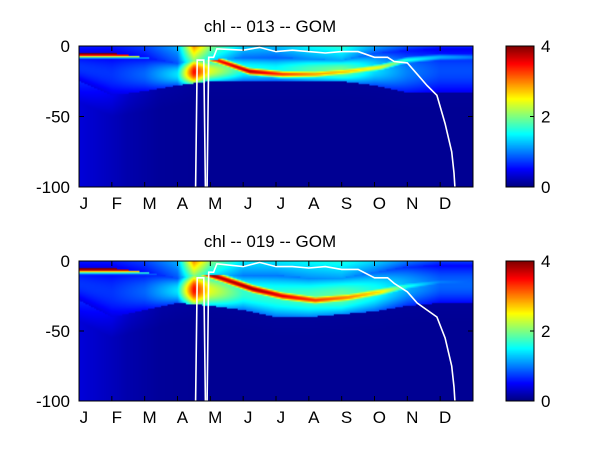 Image resolution: width=600 pixels, height=450 pixels. I want to click on panel-2-mixed-layer-line, so click(325, 331).